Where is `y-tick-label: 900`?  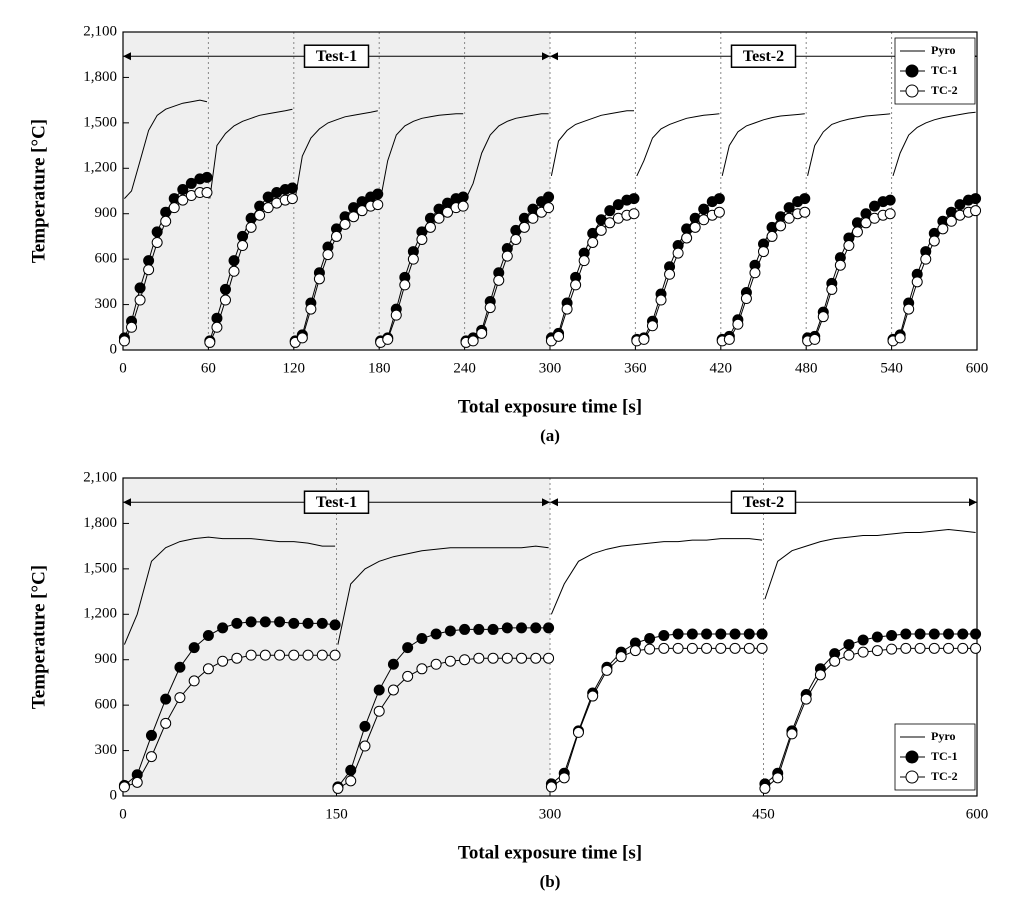
y-tick-label: 900 is located at coordinates (106, 213).